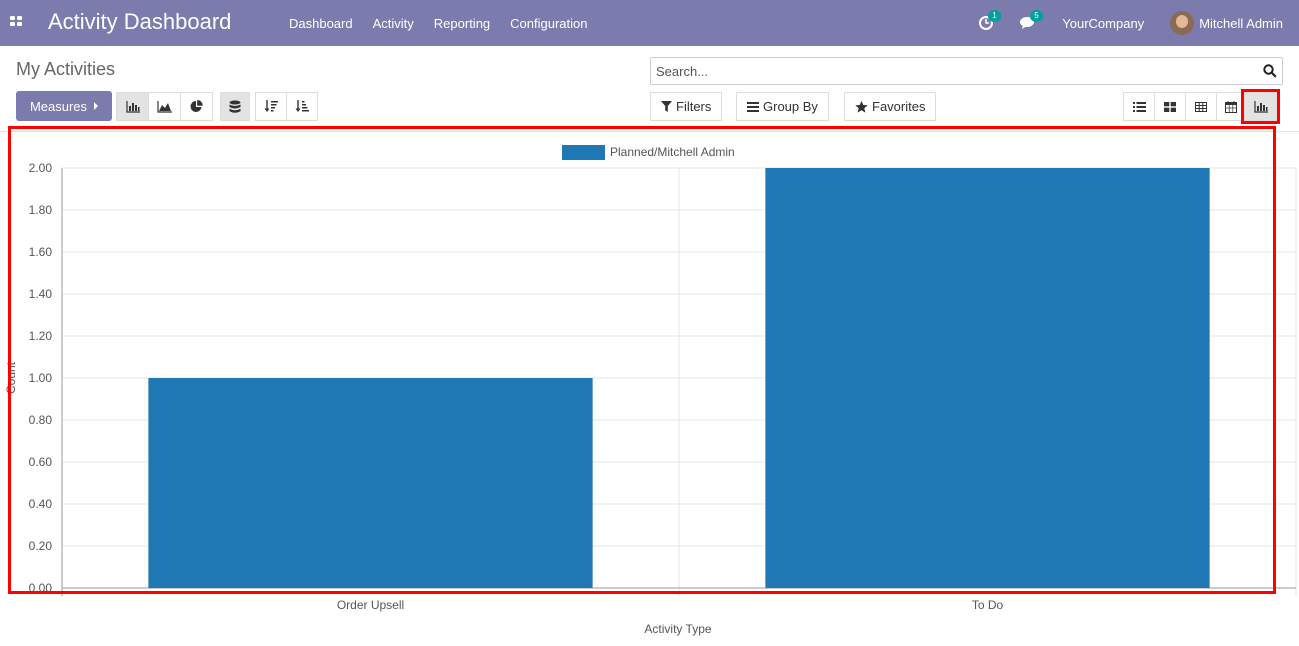 The height and width of the screenshot is (646, 1299). What do you see at coordinates (649, 131) in the screenshot?
I see `control-panel-divider` at bounding box center [649, 131].